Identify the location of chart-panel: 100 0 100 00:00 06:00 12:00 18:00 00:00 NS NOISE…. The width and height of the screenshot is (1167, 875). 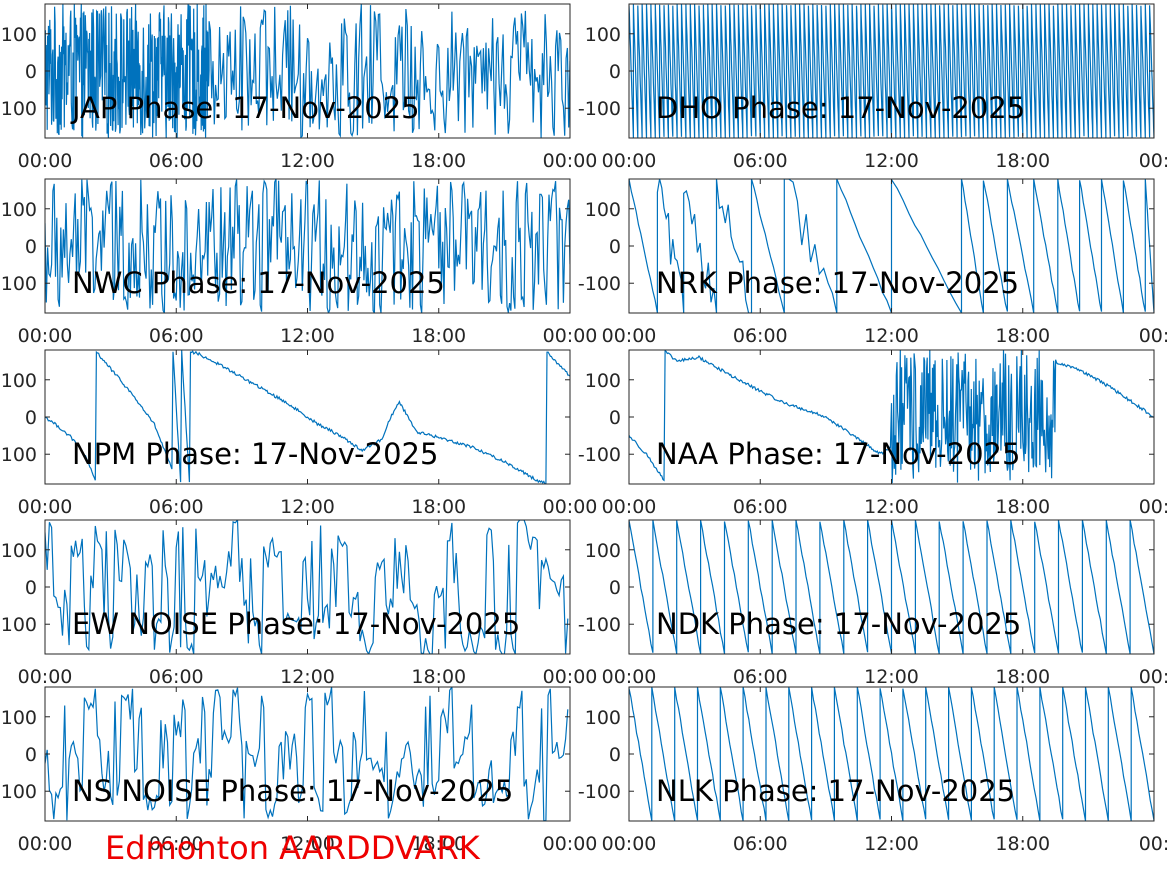
(299, 770).